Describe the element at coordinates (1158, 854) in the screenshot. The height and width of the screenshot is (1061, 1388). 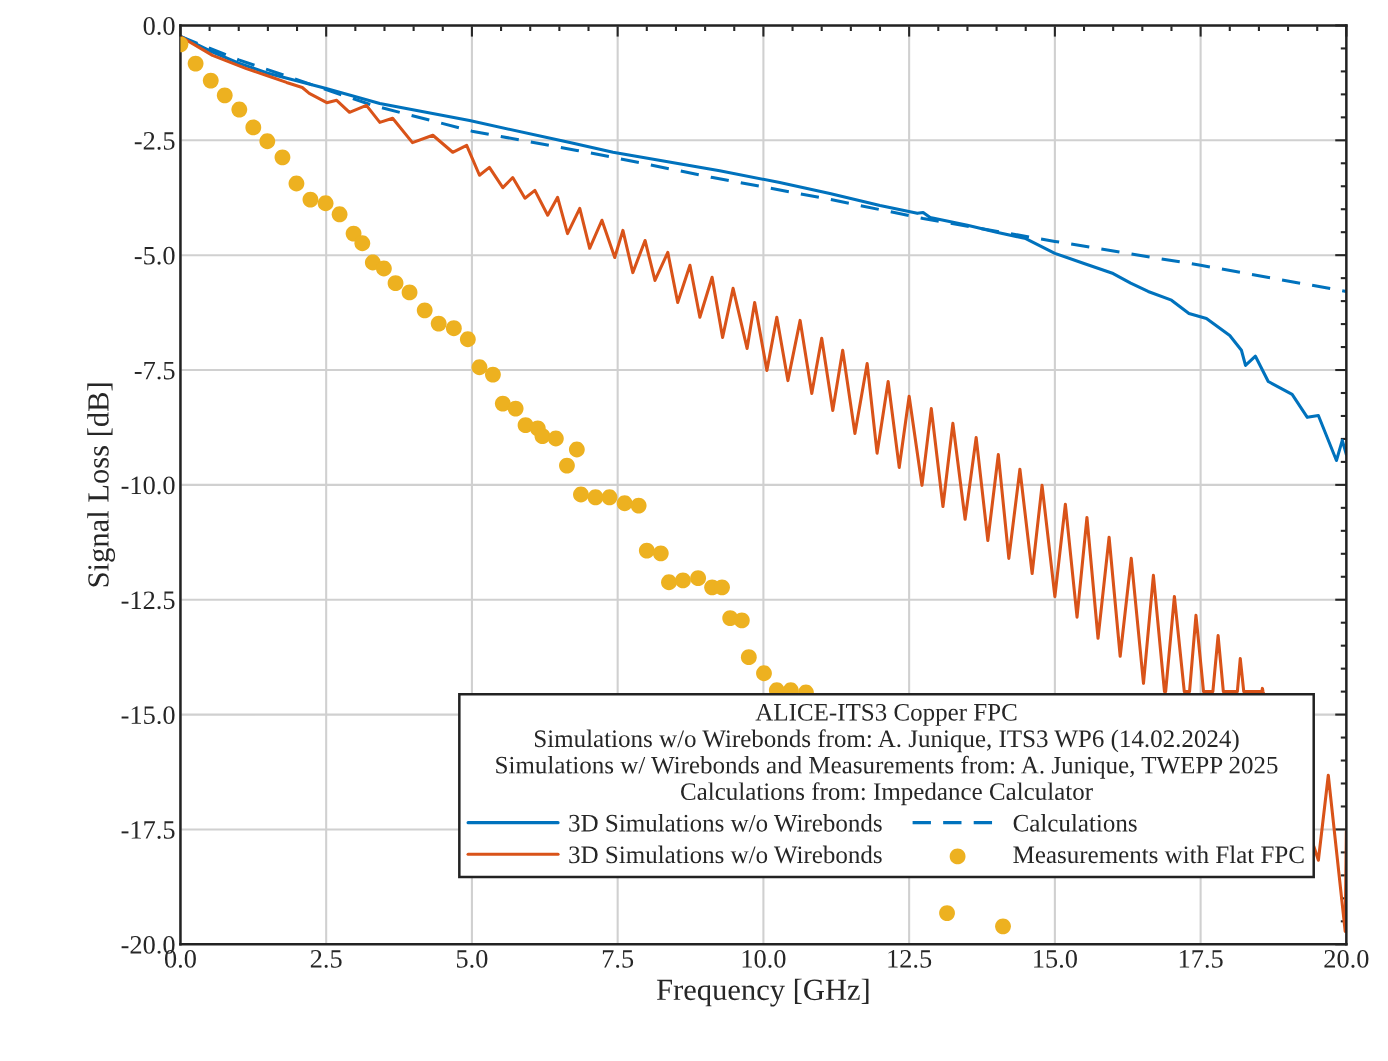
I see `legend-label: Measurements with Flat FPC` at that location.